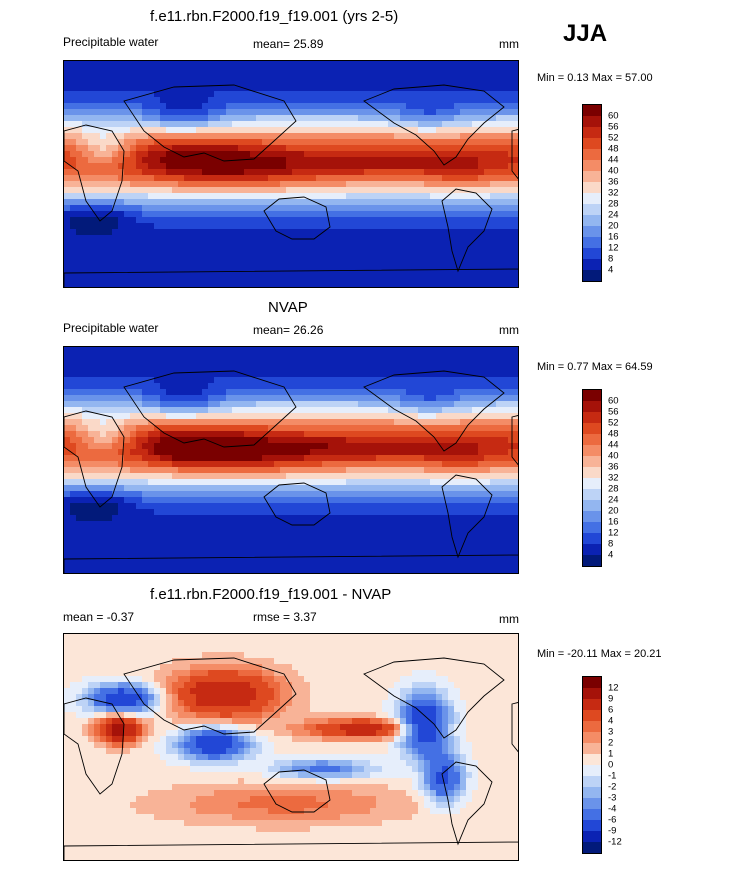  Describe the element at coordinates (592, 121) in the screenshot. I see `colorbar-segment` at that location.